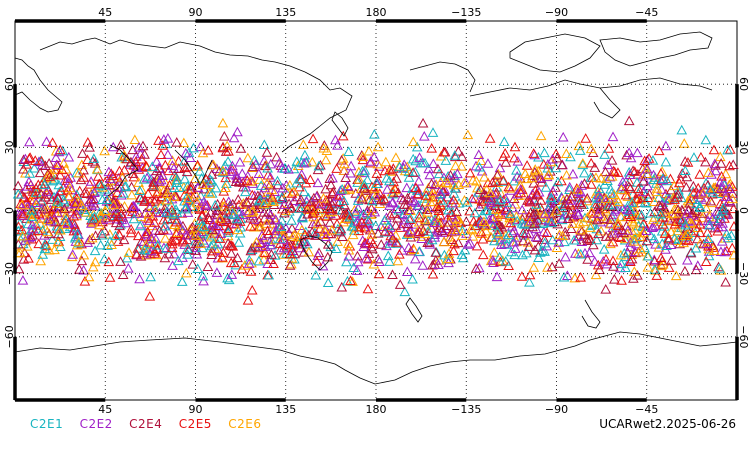  I want to click on bottom-lon-label: 45, so click(105, 409).